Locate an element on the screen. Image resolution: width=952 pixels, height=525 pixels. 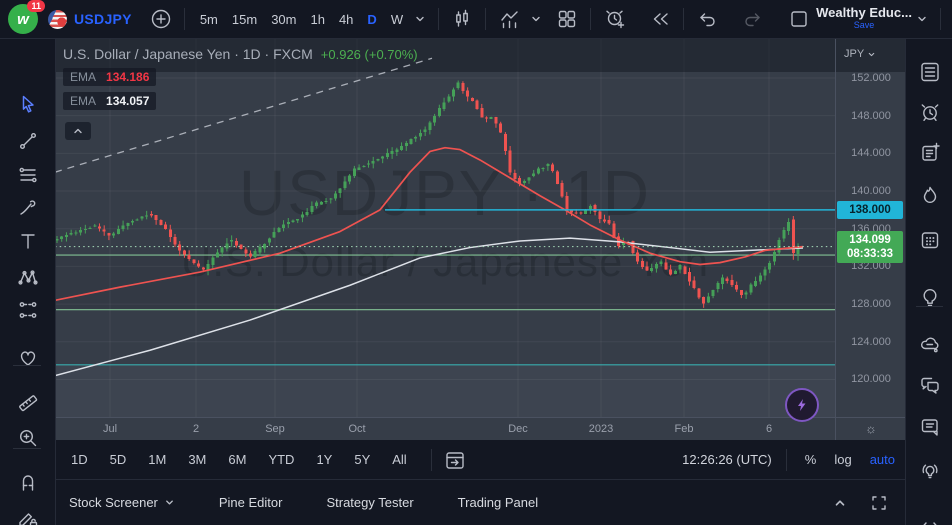
ema-row-2: EMA 134.057 is located at coordinates (110, 101).